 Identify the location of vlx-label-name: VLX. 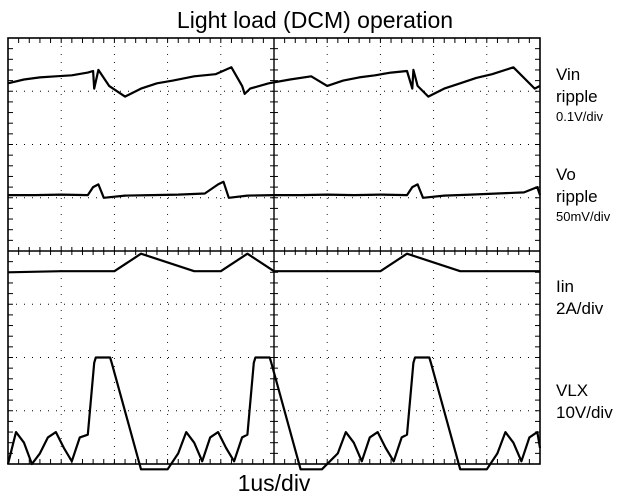
(572, 390).